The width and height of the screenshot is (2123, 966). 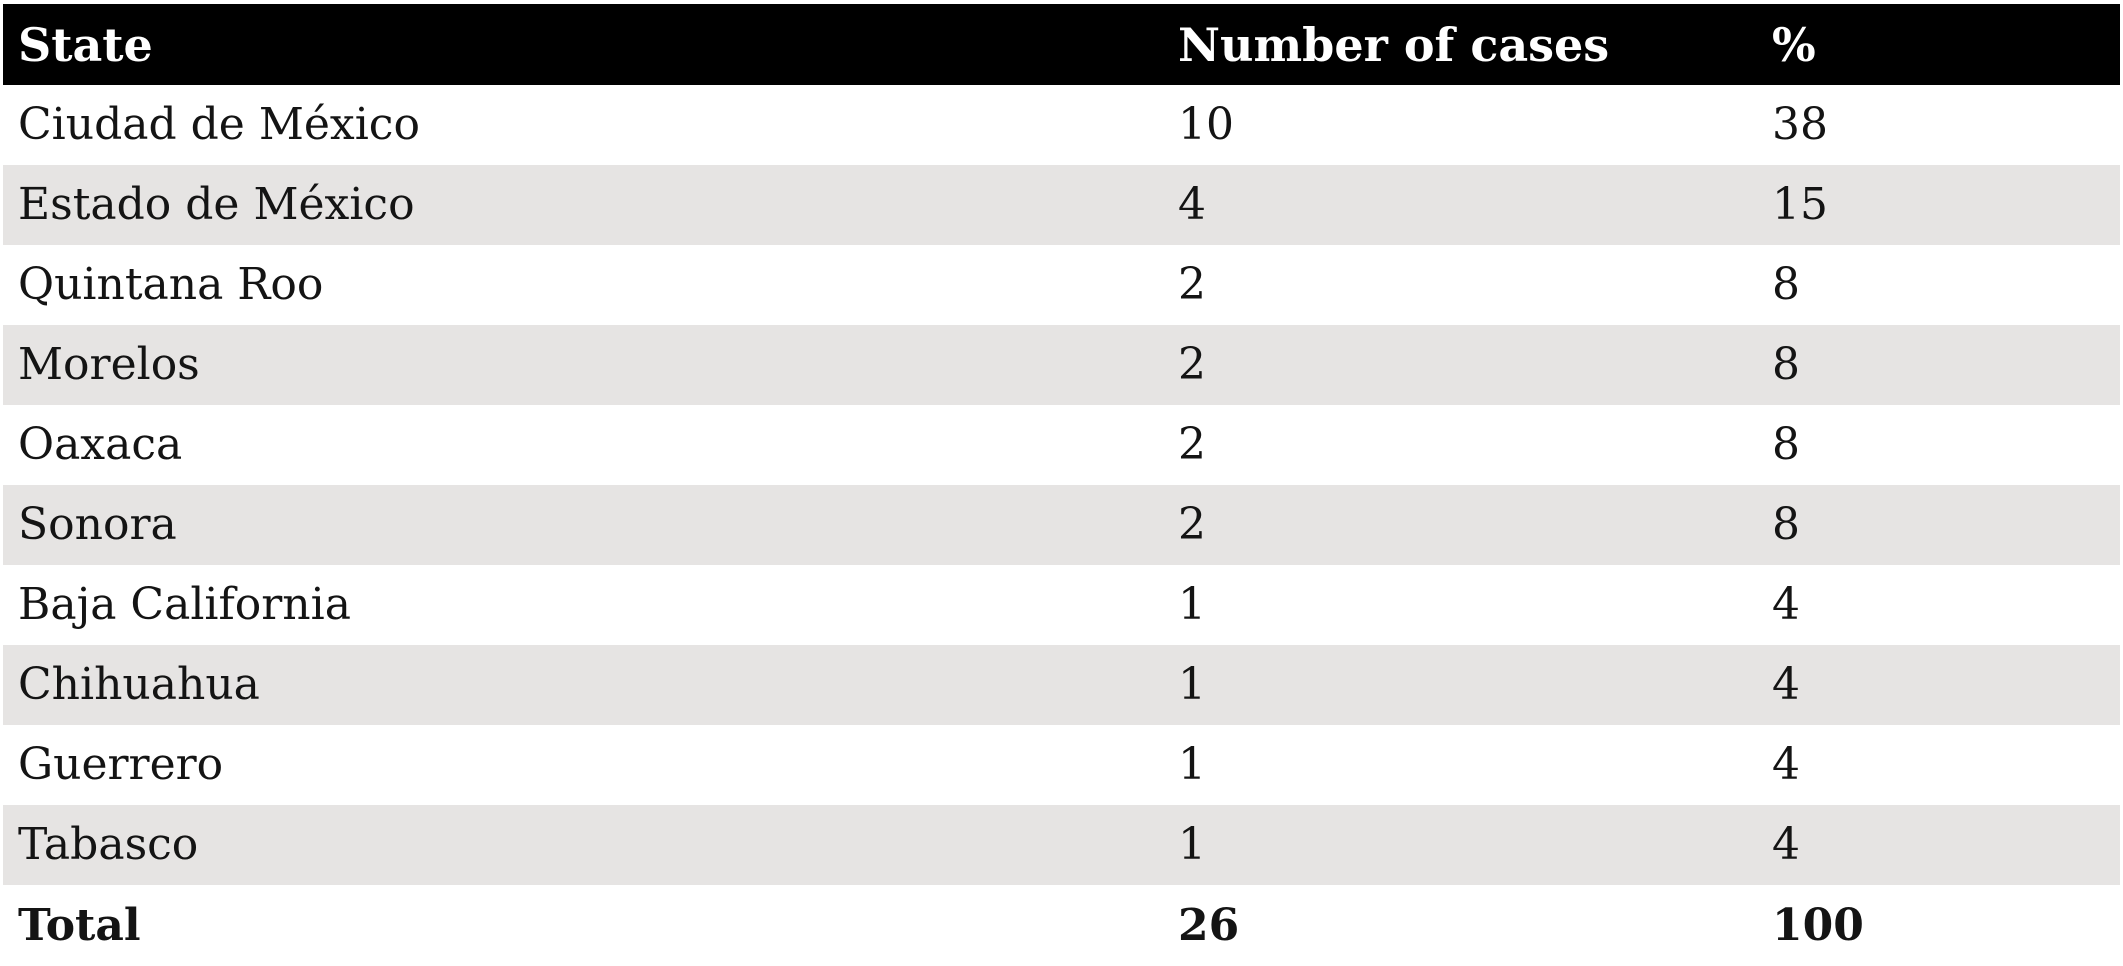 I want to click on state-cell: Estado de México, so click(x=216, y=204).